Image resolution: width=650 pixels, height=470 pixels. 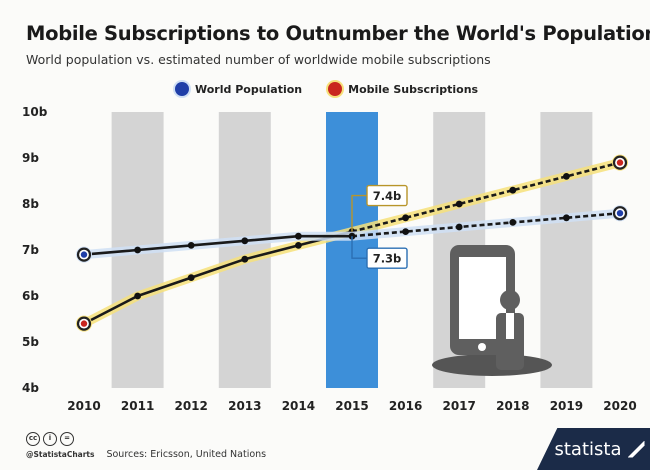 I want to click on annotation-label: 7.3b, so click(x=387, y=259).